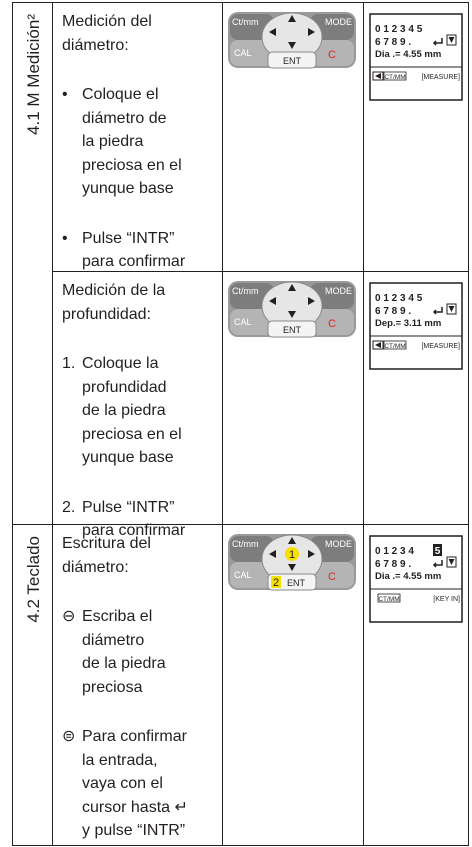  What do you see at coordinates (33, 74) in the screenshot?
I see `section-label: 4.1 M Medición²` at bounding box center [33, 74].